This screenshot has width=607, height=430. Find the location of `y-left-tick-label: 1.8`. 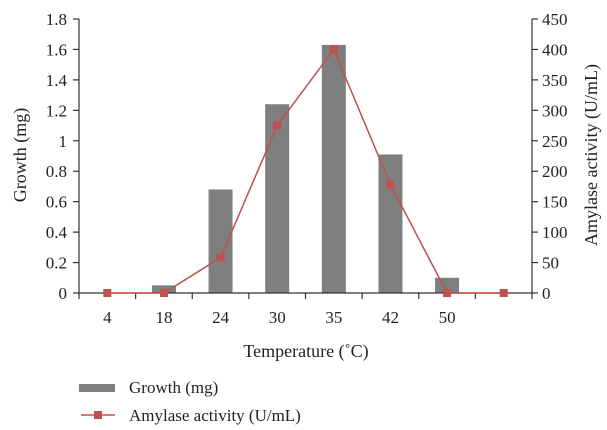

y-left-tick-label: 1.8 is located at coordinates (56, 19).